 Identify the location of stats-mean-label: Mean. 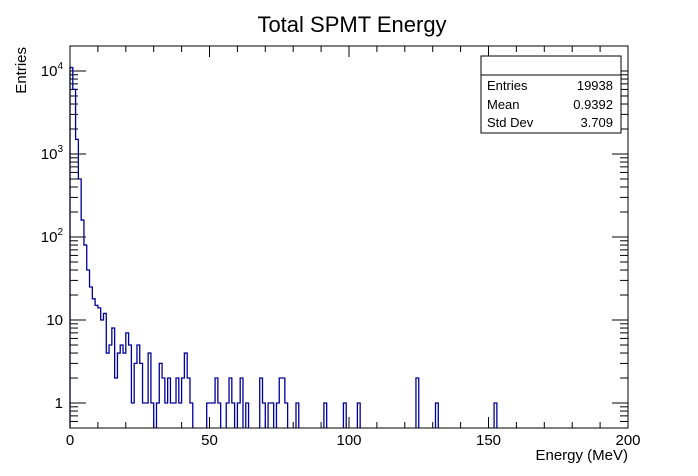
(503, 104).